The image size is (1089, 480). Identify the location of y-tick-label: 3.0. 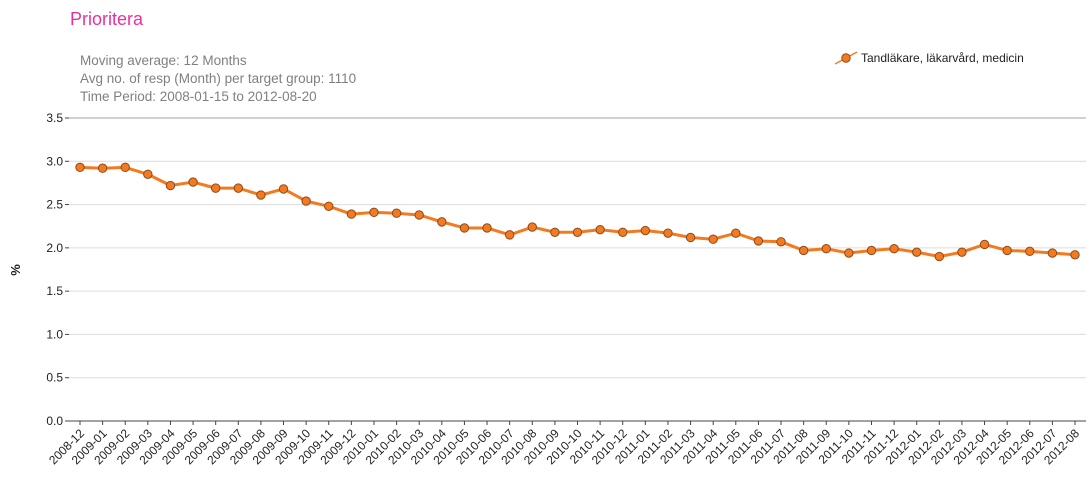
(54, 161).